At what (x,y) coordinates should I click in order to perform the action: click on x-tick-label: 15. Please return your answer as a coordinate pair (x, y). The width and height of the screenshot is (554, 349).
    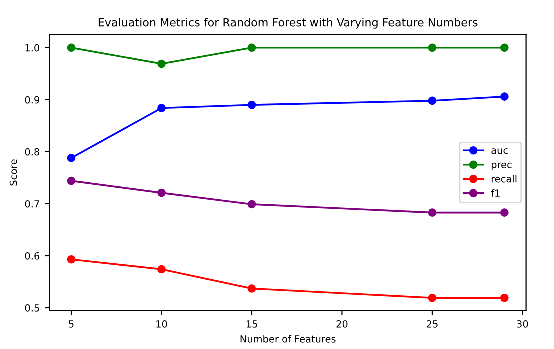
    Looking at the image, I should click on (252, 324).